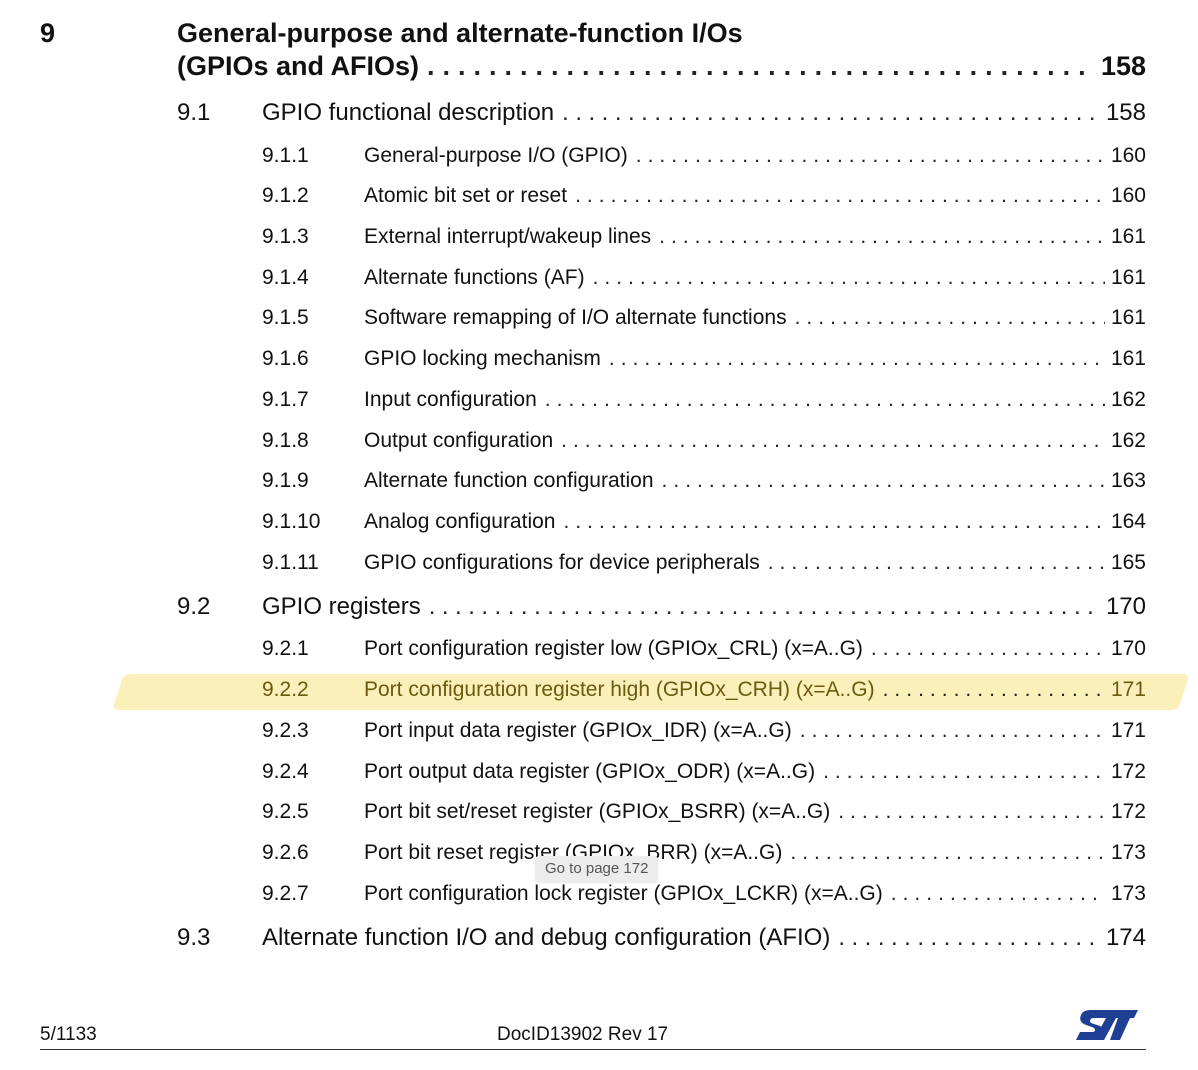 The width and height of the screenshot is (1198, 1070). What do you see at coordinates (298, 66) in the screenshot?
I see `chapter-title-continued: (GPIOs and AFIOs)` at bounding box center [298, 66].